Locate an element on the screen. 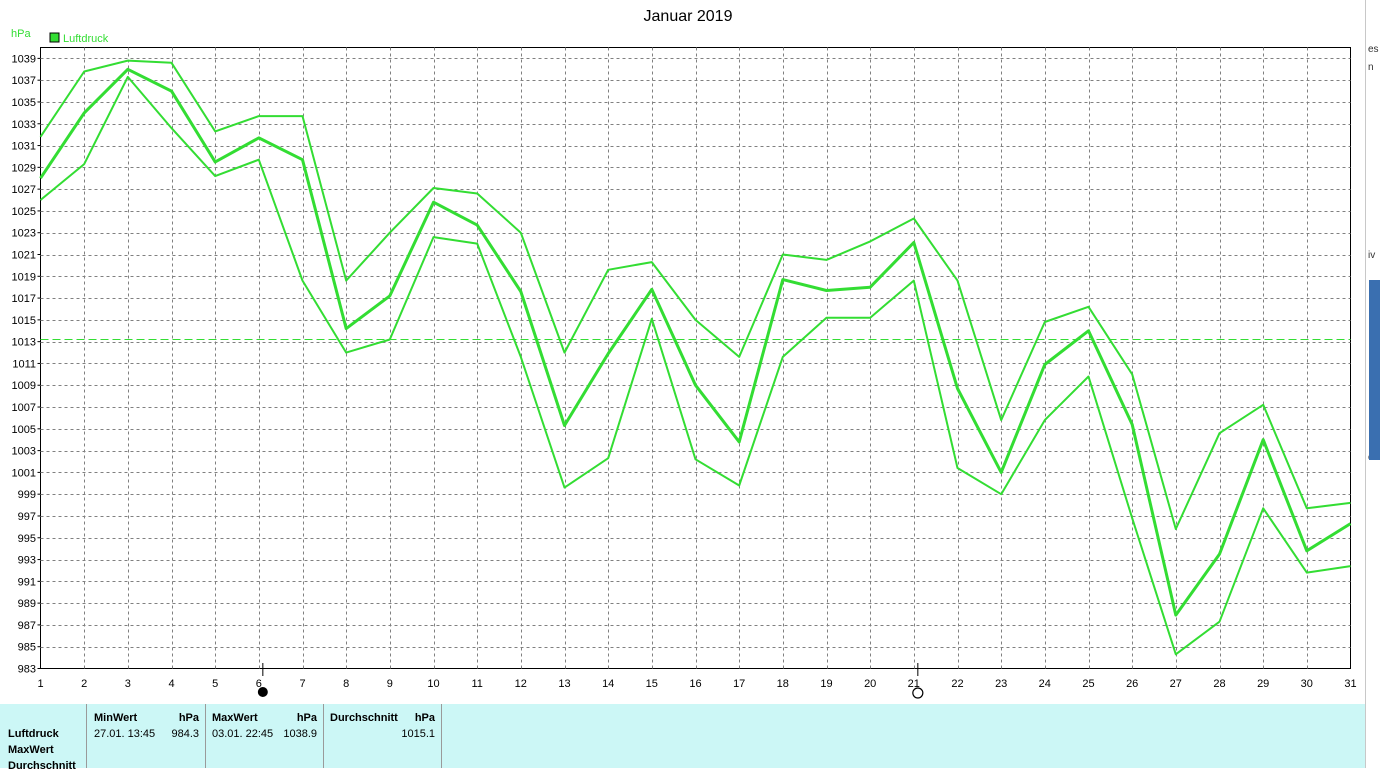  x-tick-label: 26 is located at coordinates (1132, 684).